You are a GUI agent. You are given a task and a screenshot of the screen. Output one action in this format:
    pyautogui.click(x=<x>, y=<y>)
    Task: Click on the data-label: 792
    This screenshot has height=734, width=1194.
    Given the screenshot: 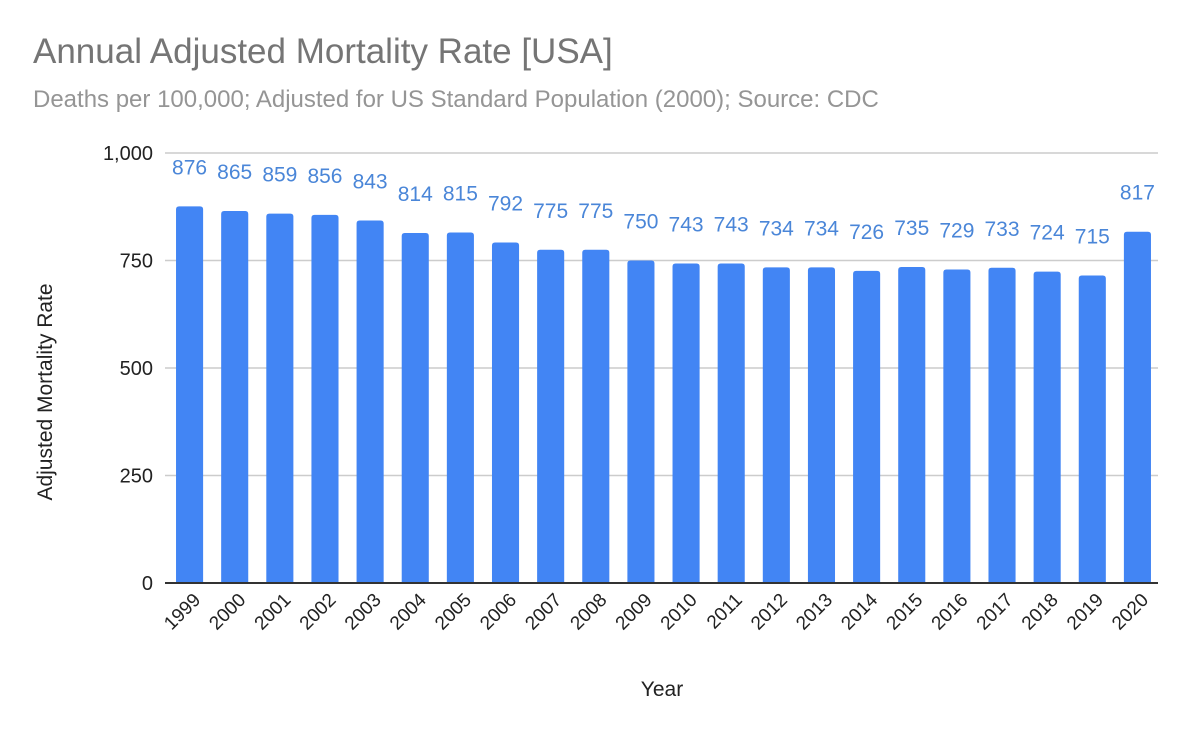 What is the action you would take?
    pyautogui.click(x=505, y=203)
    